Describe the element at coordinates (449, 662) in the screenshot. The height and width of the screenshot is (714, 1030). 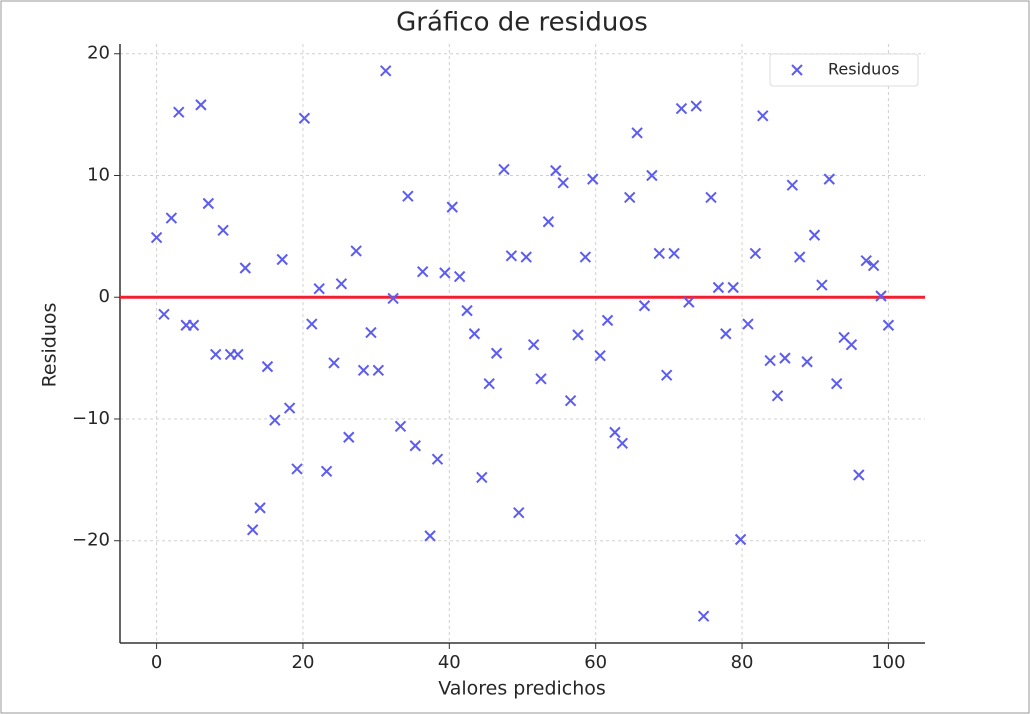
I see `x-tick-label: 40` at that location.